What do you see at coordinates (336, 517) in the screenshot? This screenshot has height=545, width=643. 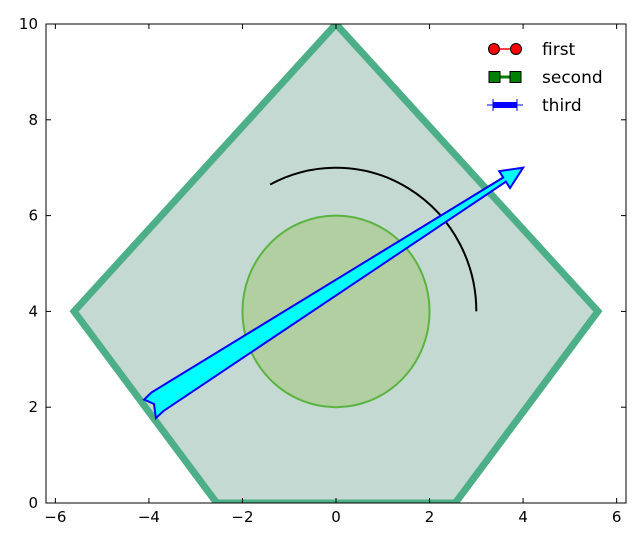 I see `x-tick-label: 0` at bounding box center [336, 517].